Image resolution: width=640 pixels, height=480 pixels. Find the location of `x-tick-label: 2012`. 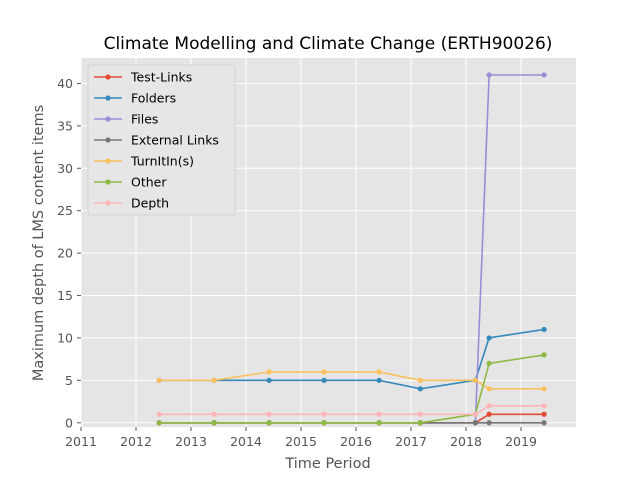

x-tick-label: 2012 is located at coordinates (136, 441).